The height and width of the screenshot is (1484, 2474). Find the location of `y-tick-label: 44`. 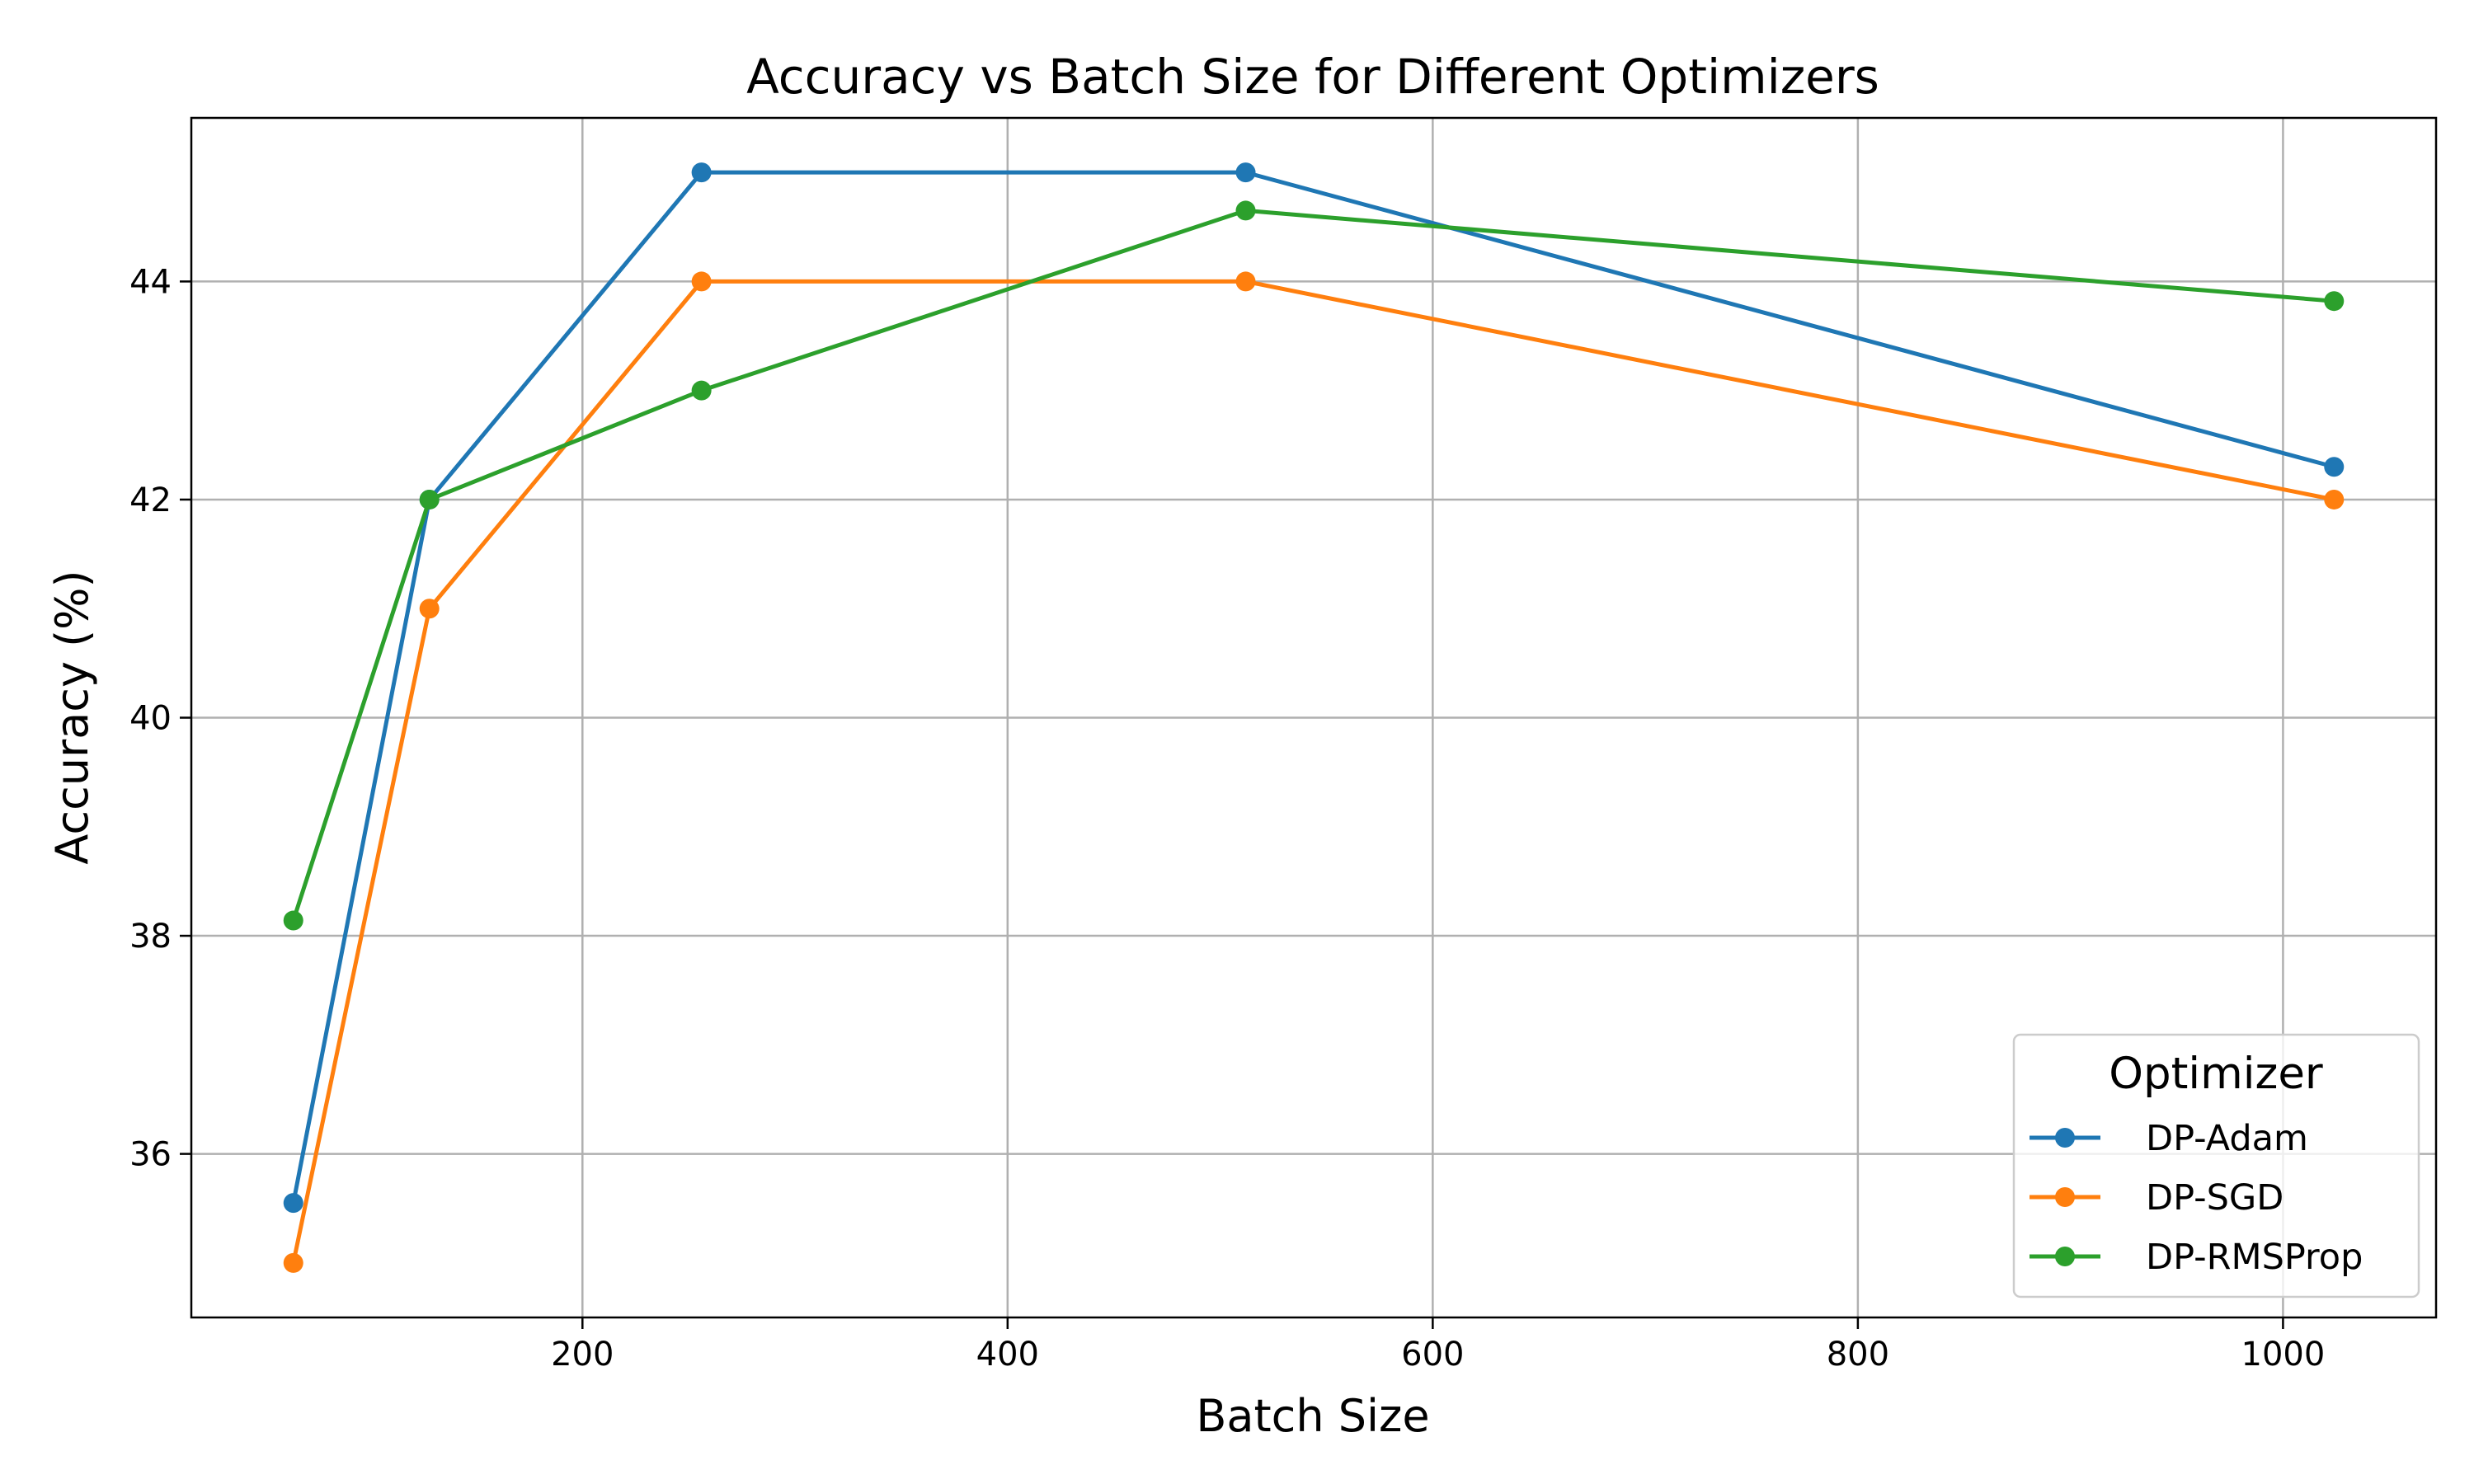

y-tick-label: 44 is located at coordinates (150, 282).